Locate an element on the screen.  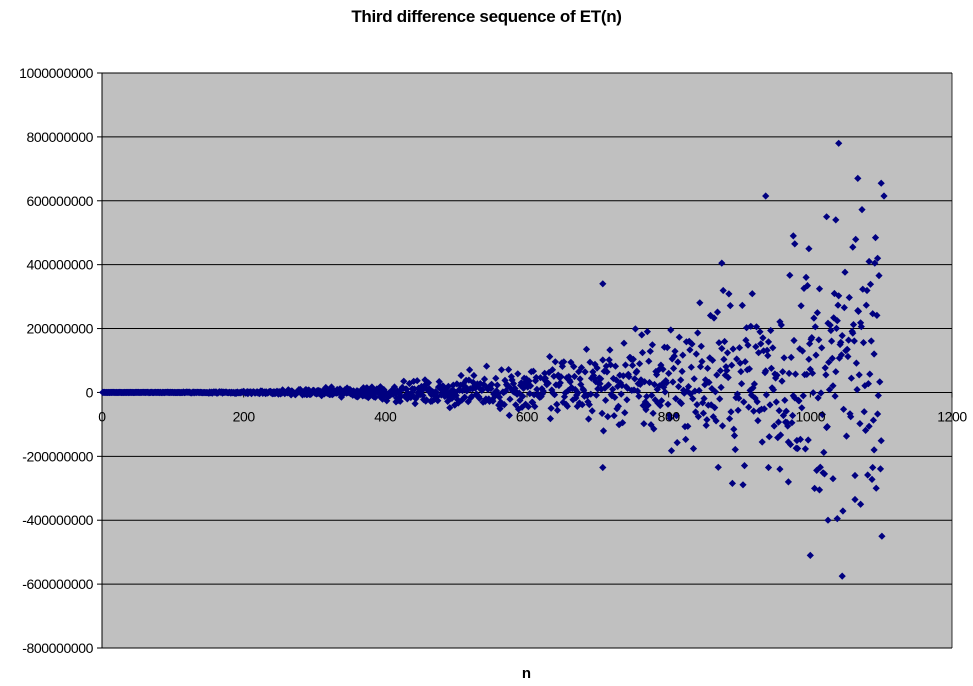
y-tick-label: 200000000 is located at coordinates (60, 329).